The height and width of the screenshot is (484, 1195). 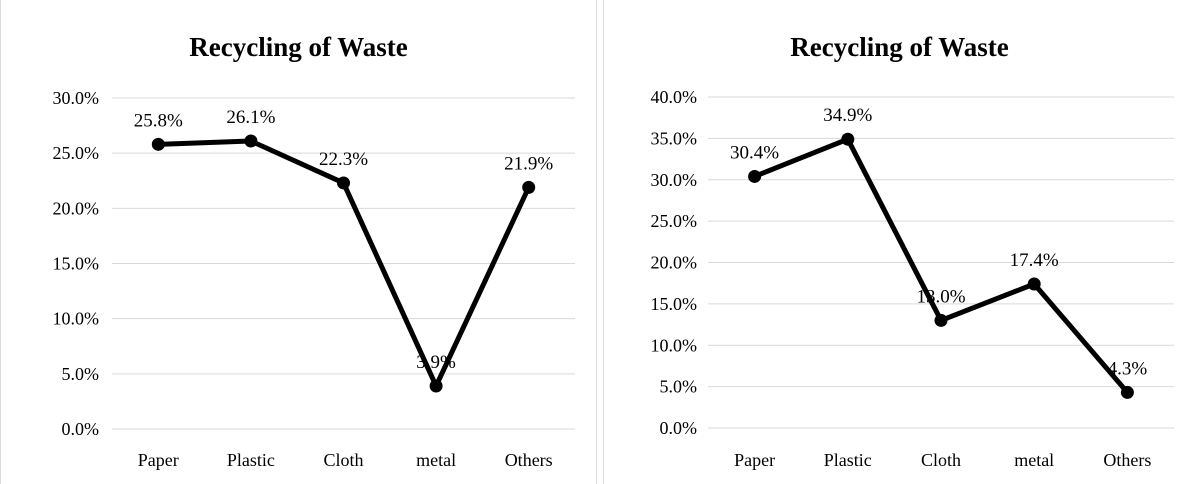 What do you see at coordinates (940, 296) in the screenshot?
I see `data-label: 13.0%` at bounding box center [940, 296].